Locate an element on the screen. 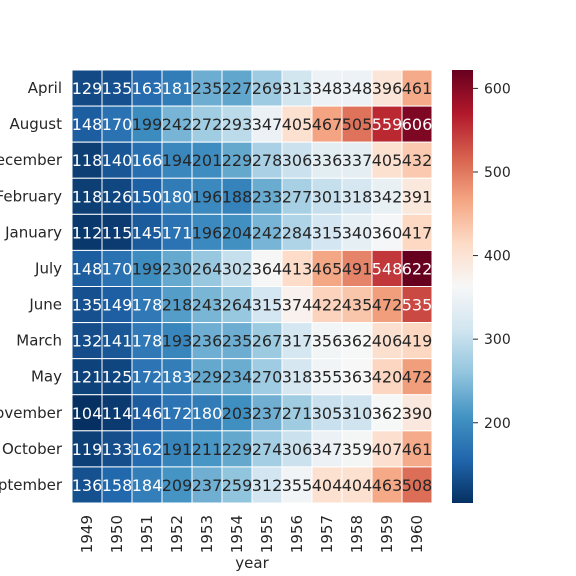  cell-value-label: 121 is located at coordinates (87, 377).